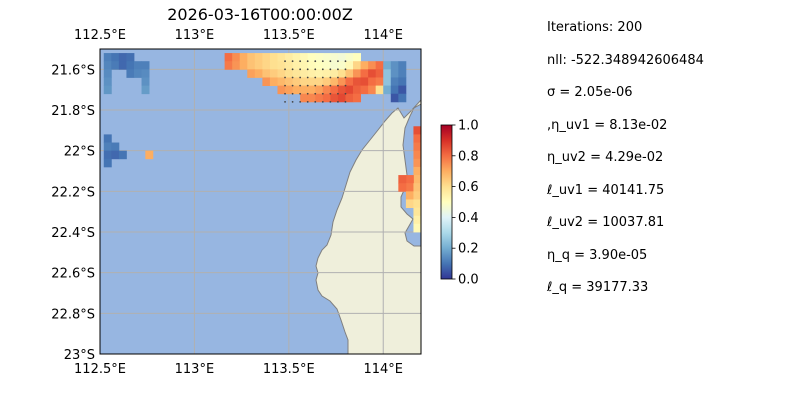 The image size is (800, 400). I want to click on ell-q-text: ℓ_q = 39177.33, so click(598, 287).